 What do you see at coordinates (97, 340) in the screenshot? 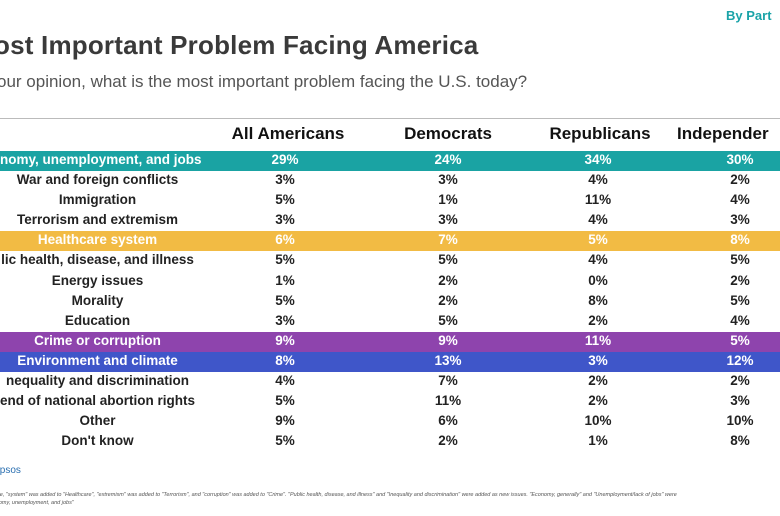
I see `row-label: Crime or corruption` at bounding box center [97, 340].